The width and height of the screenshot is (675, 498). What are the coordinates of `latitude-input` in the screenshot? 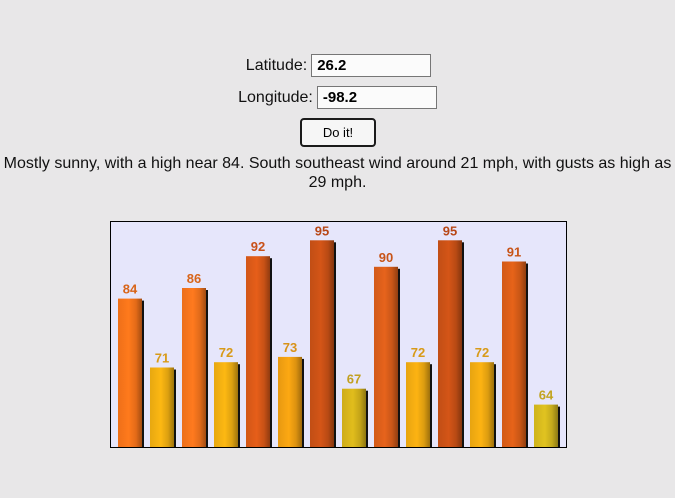 It's located at (371, 65).